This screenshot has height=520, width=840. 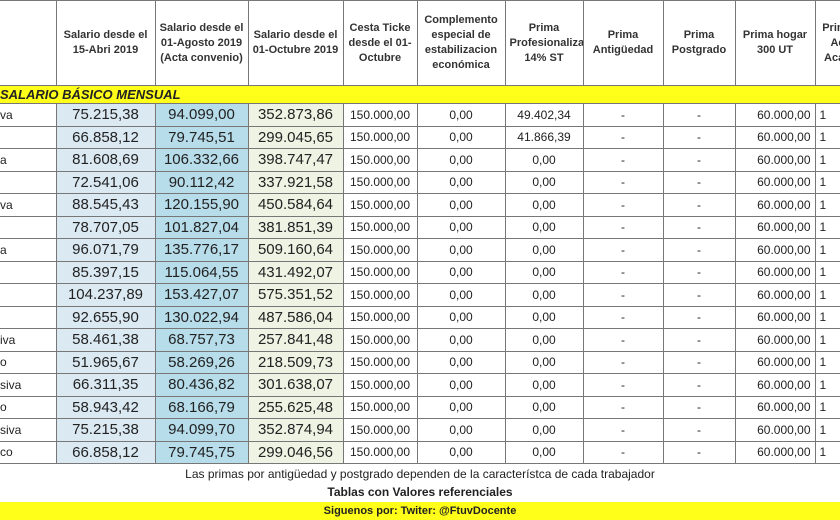 What do you see at coordinates (105, 362) in the screenshot?
I see `table-cell: 51.965,67` at bounding box center [105, 362].